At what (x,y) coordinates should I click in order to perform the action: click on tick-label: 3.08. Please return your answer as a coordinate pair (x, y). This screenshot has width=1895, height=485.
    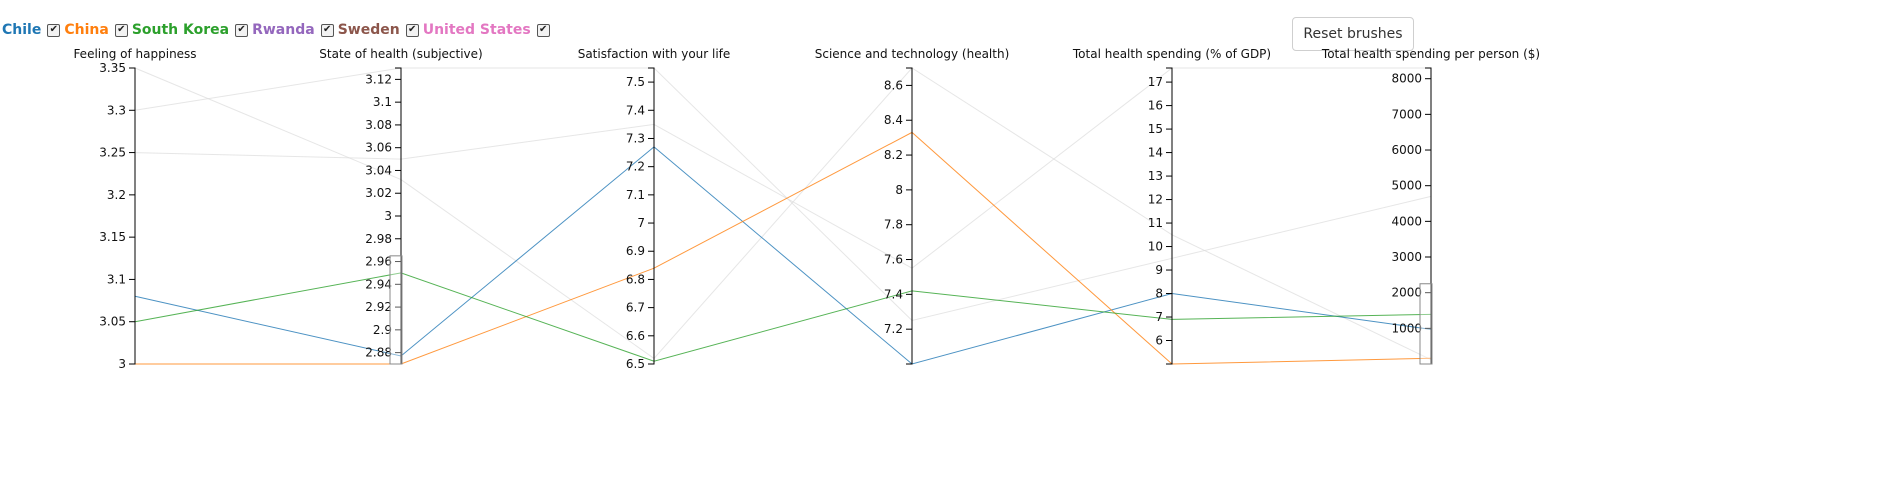
    Looking at the image, I should click on (378, 125).